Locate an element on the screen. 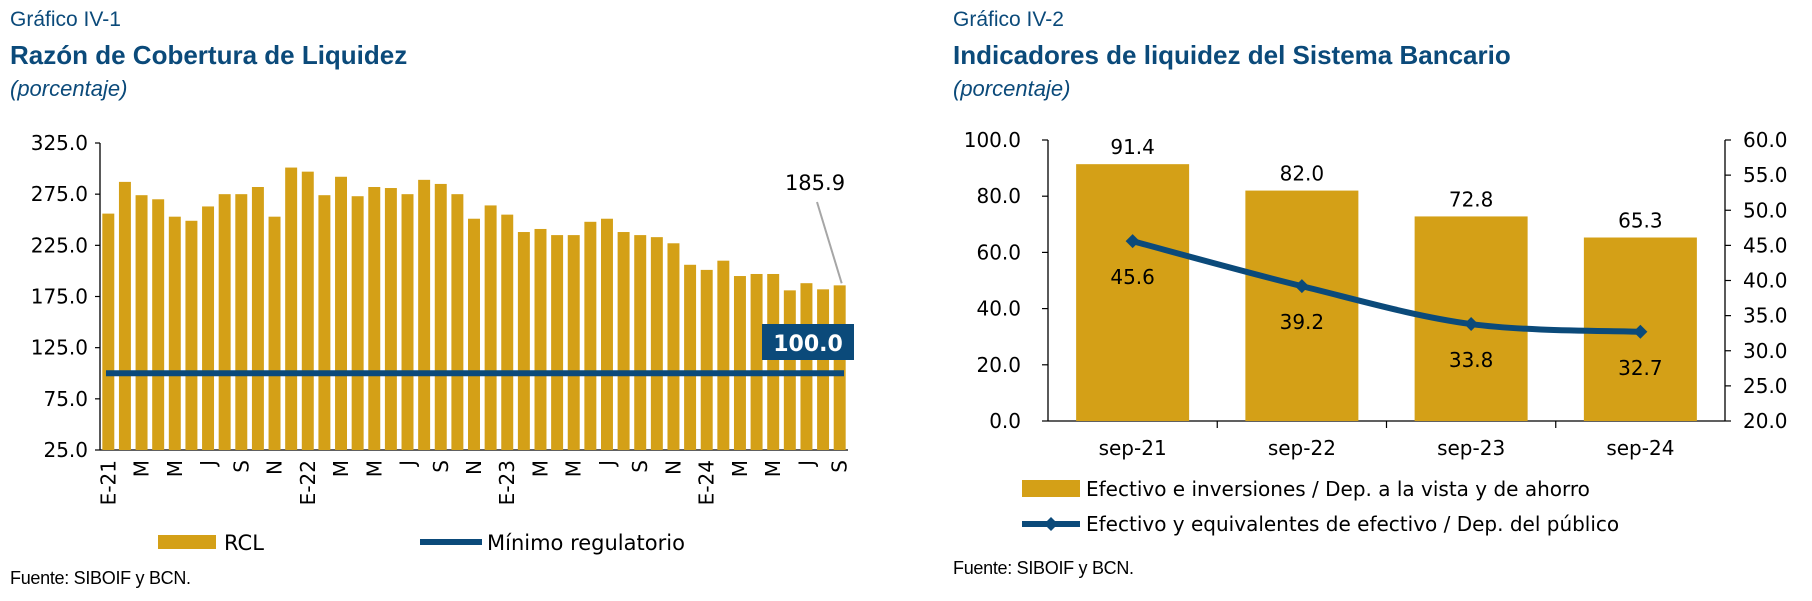  right-line-data-label: 39.2 is located at coordinates (1302, 322).